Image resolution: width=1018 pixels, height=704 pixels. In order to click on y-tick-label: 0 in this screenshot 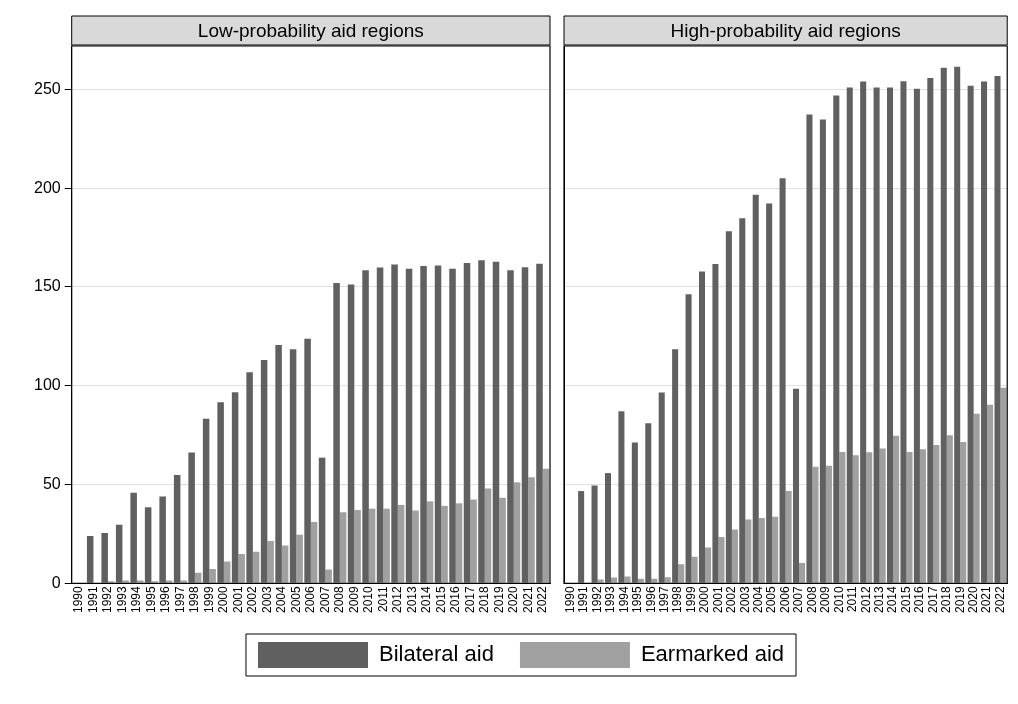, I will do `click(56, 582)`.